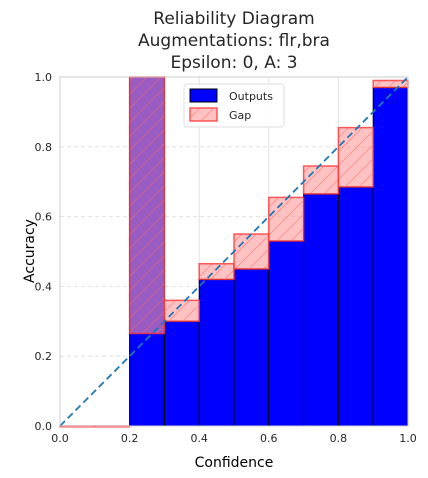 This screenshot has width=428, height=478. I want to click on y-tick-label: 0.6, so click(44, 217).